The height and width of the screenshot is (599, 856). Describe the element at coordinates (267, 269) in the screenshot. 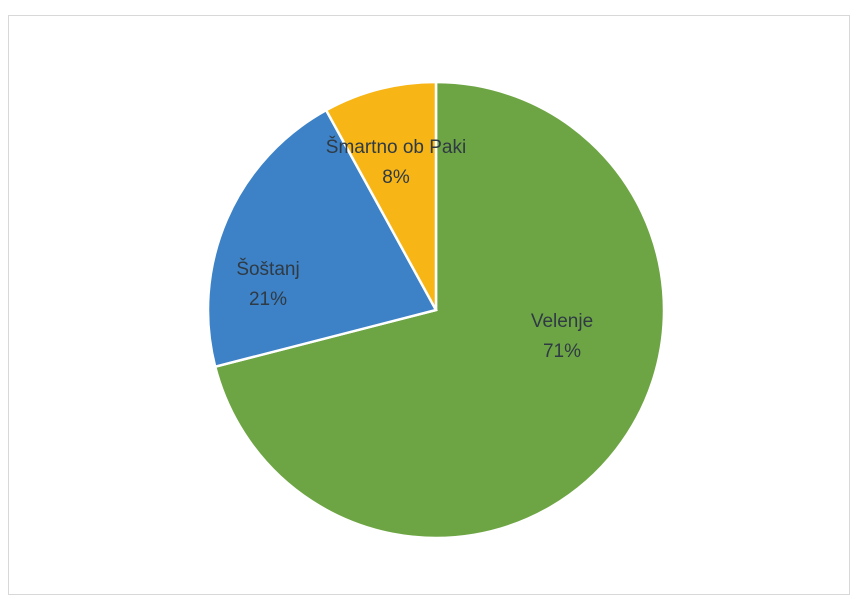

I see `slice-label: Šoštanj` at that location.